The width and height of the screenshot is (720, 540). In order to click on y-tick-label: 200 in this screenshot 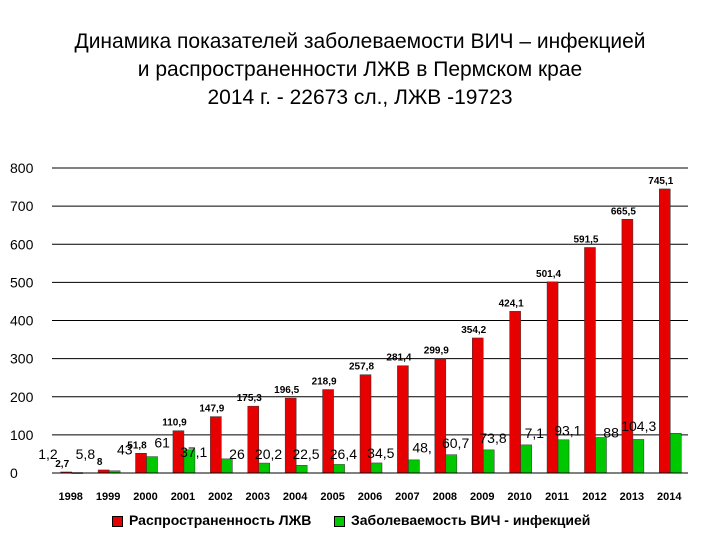, I will do `click(22, 397)`.